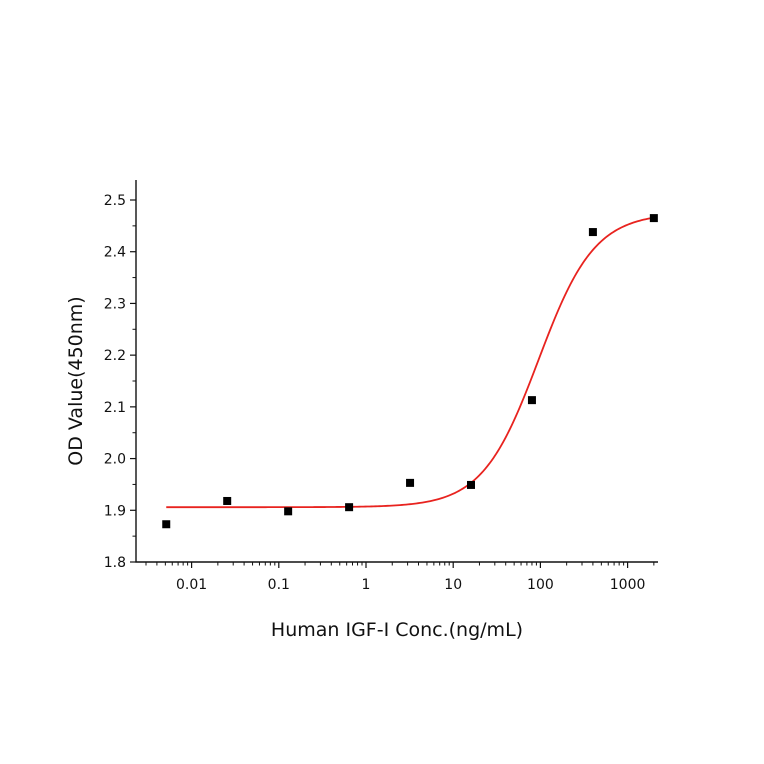  I want to click on x-tick-label: 1, so click(366, 585).